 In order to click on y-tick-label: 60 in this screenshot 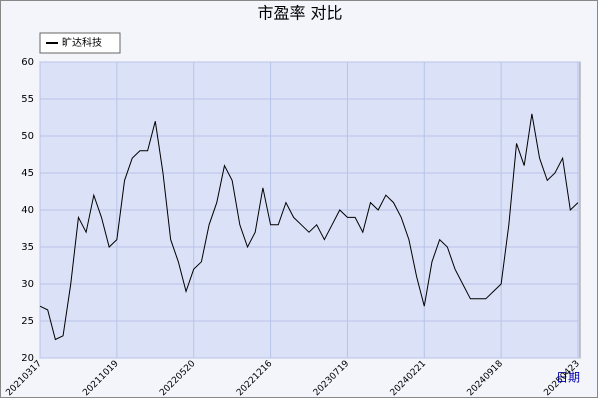, I will do `click(27, 62)`.